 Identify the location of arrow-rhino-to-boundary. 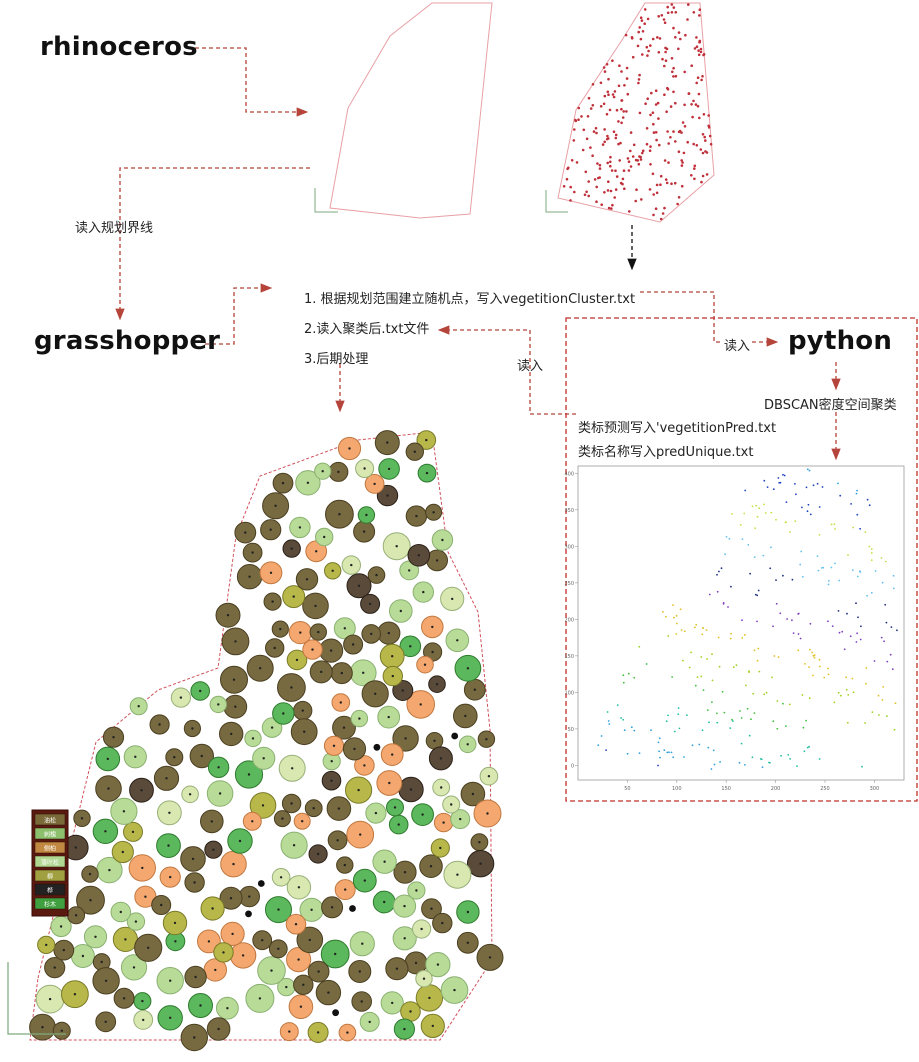
(248, 82).